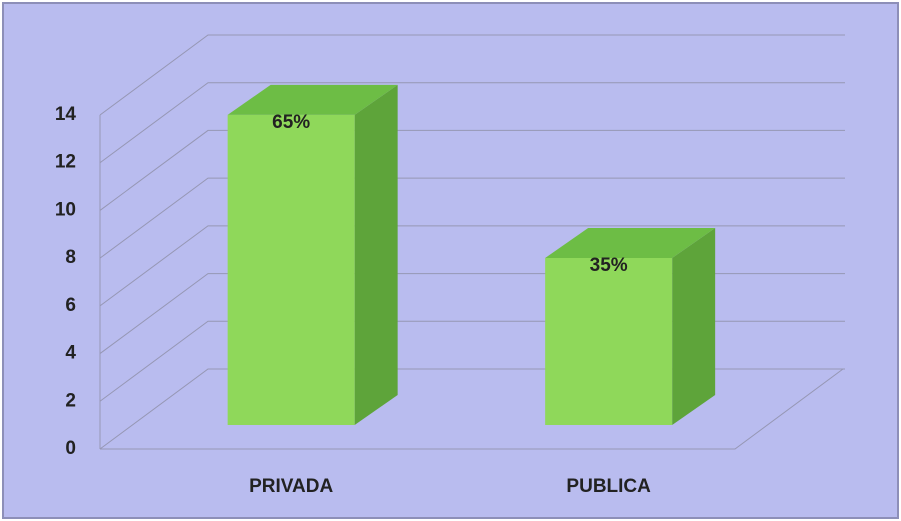  I want to click on x-tick-label: PRIVADA, so click(291, 486).